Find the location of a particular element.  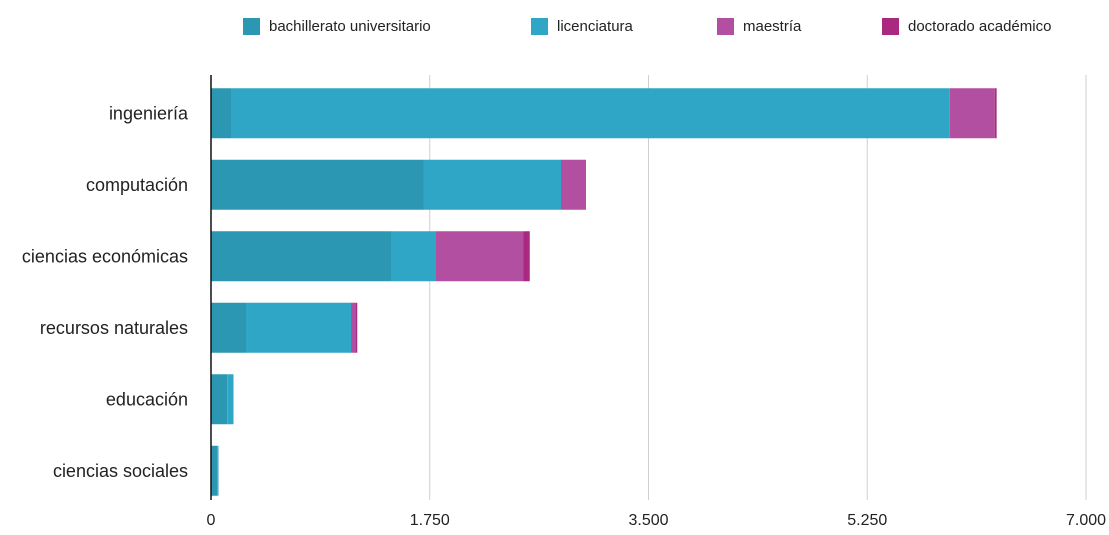

bar-recursos-naturales-maestria is located at coordinates (353, 327).